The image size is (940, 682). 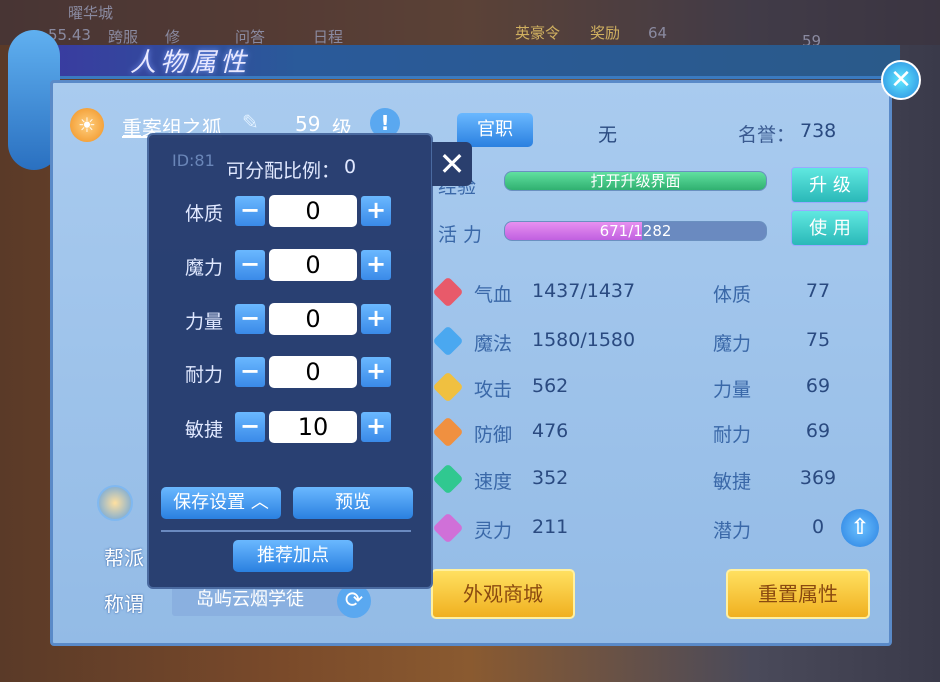 I want to click on vitality-text: 671/1282, so click(x=635, y=231).